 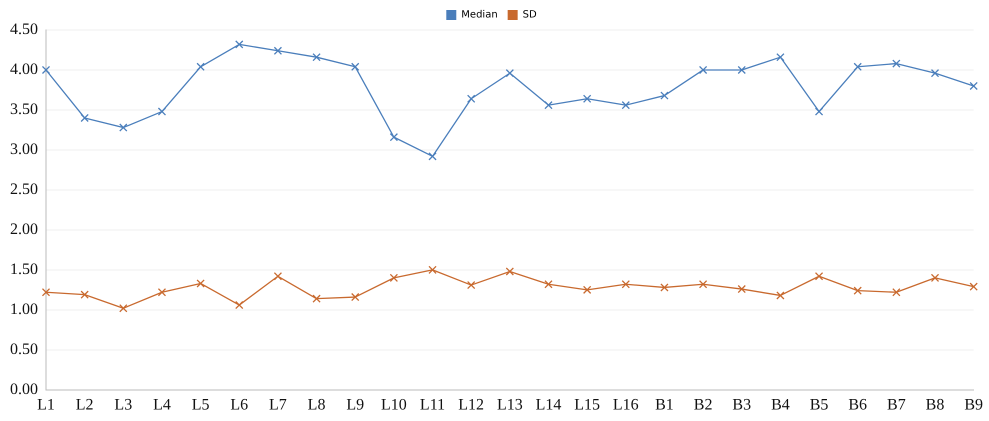 I want to click on y-tick-label: 0.00, so click(x=24, y=389).